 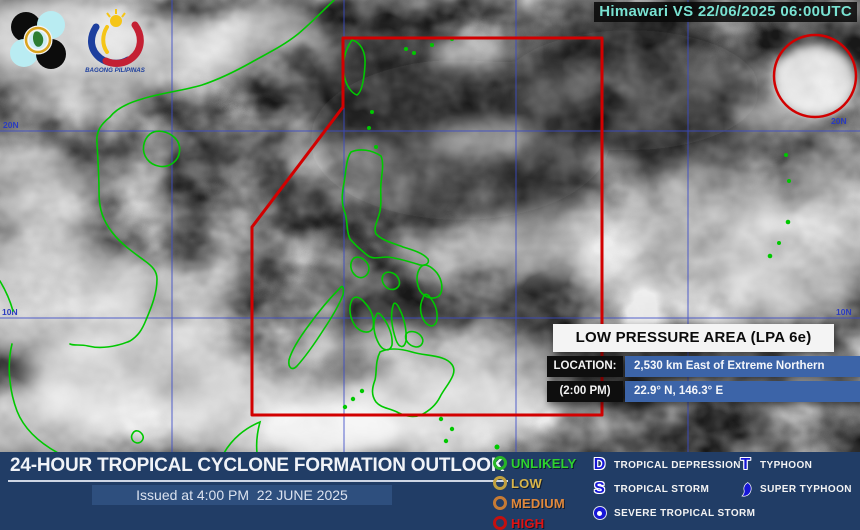 I want to click on high-ring-icon, so click(x=500, y=523).